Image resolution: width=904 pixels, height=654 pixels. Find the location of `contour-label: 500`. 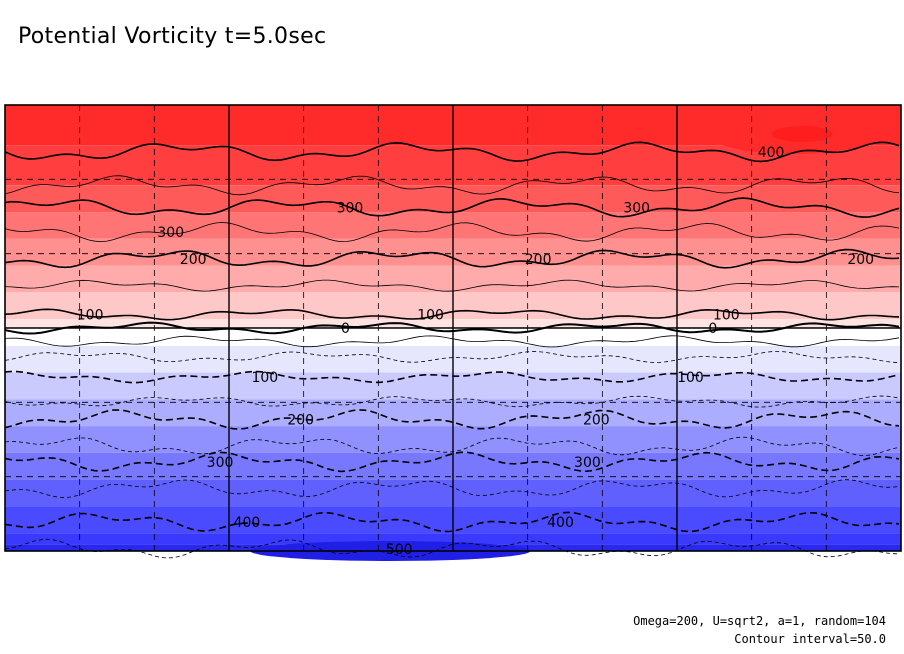

contour-label: 500 is located at coordinates (399, 550).